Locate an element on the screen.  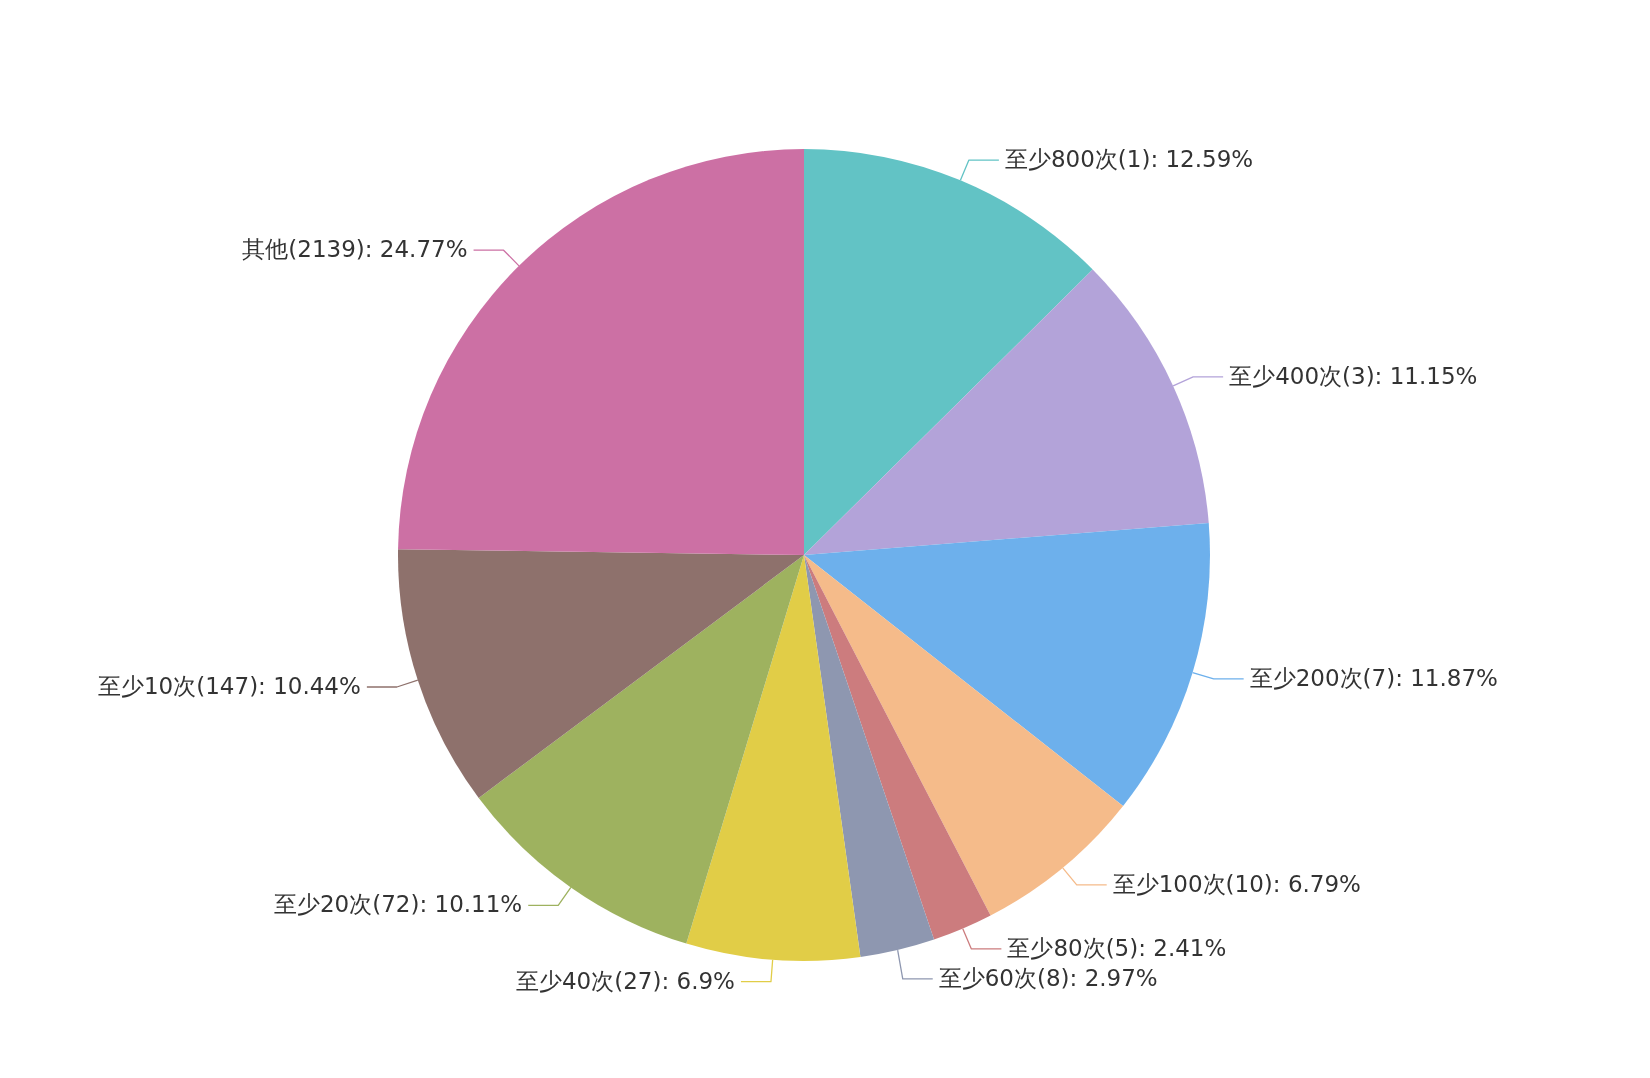
slice-label: 至少60次(8): 2.97% is located at coordinates (1048, 977).